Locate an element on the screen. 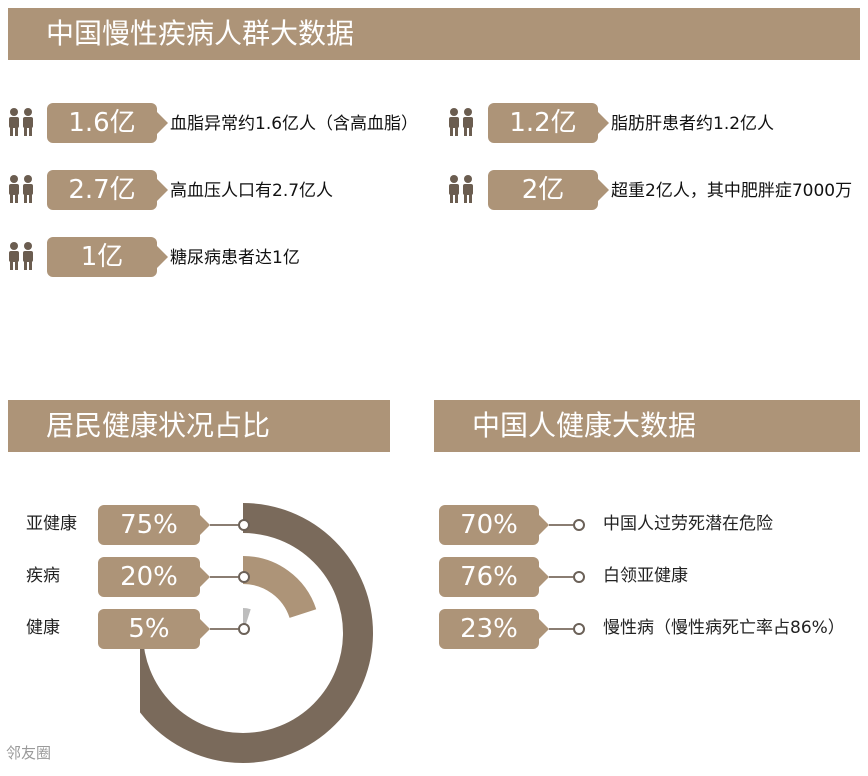 The image size is (868, 776). stat-text: 血脂异常约1.6亿人（含高血脂） is located at coordinates (294, 124).